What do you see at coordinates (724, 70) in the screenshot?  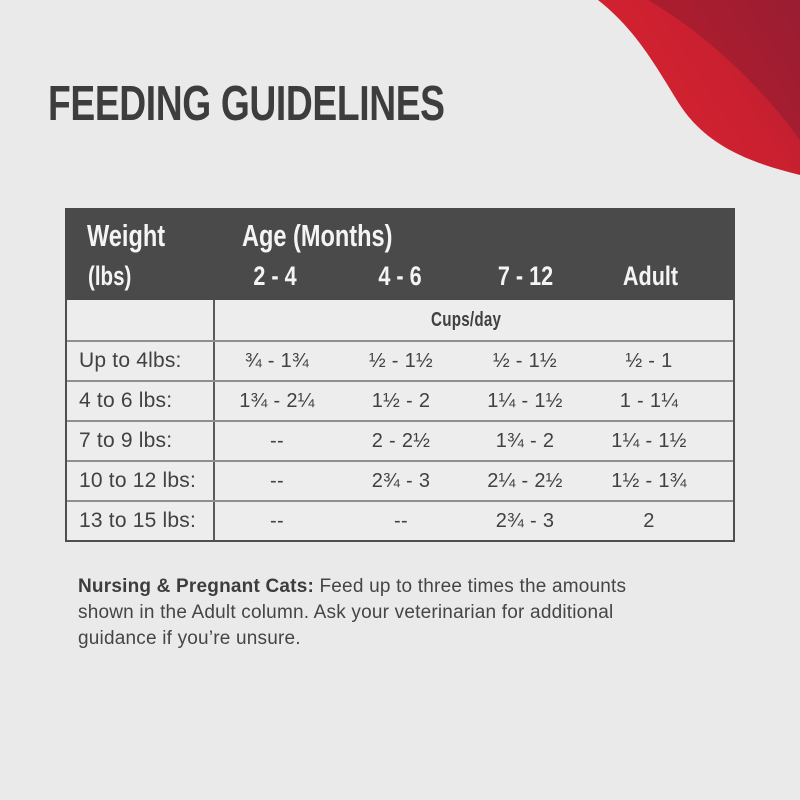 I see `dark-red-corner-shade` at bounding box center [724, 70].